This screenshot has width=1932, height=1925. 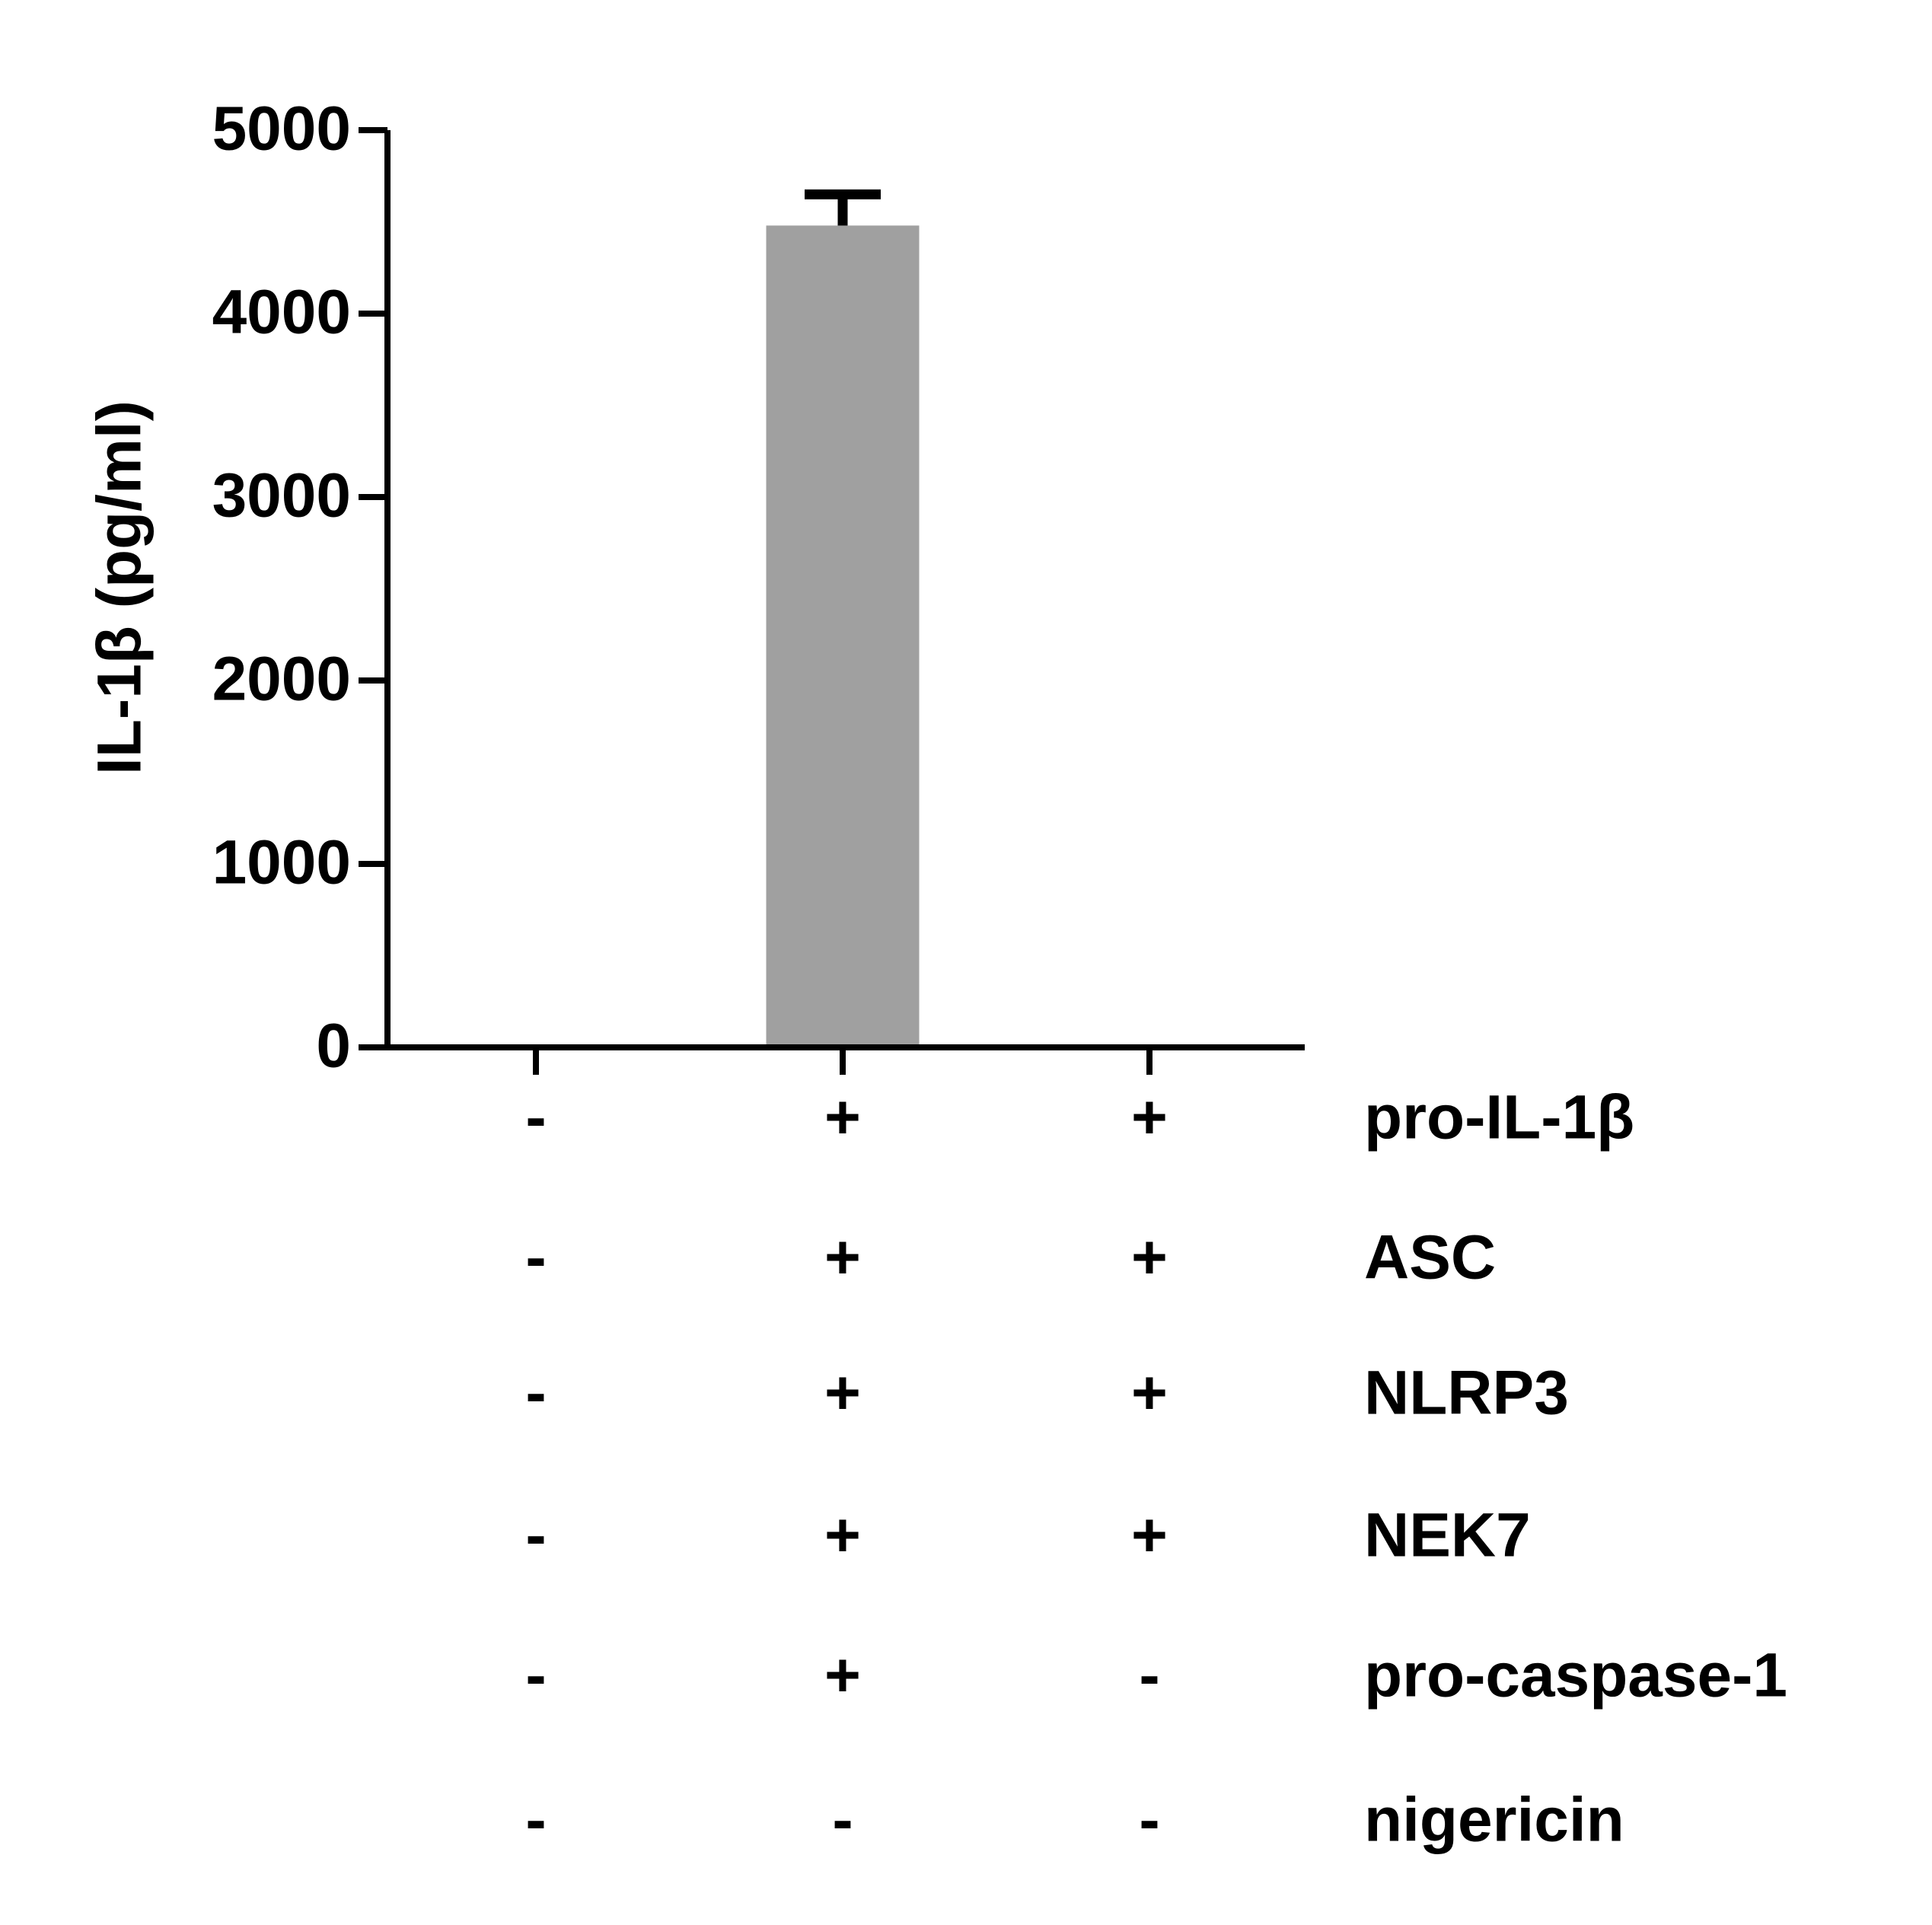 What do you see at coordinates (1499, 1117) in the screenshot?
I see `condition-name: pro-IL-1β` at bounding box center [1499, 1117].